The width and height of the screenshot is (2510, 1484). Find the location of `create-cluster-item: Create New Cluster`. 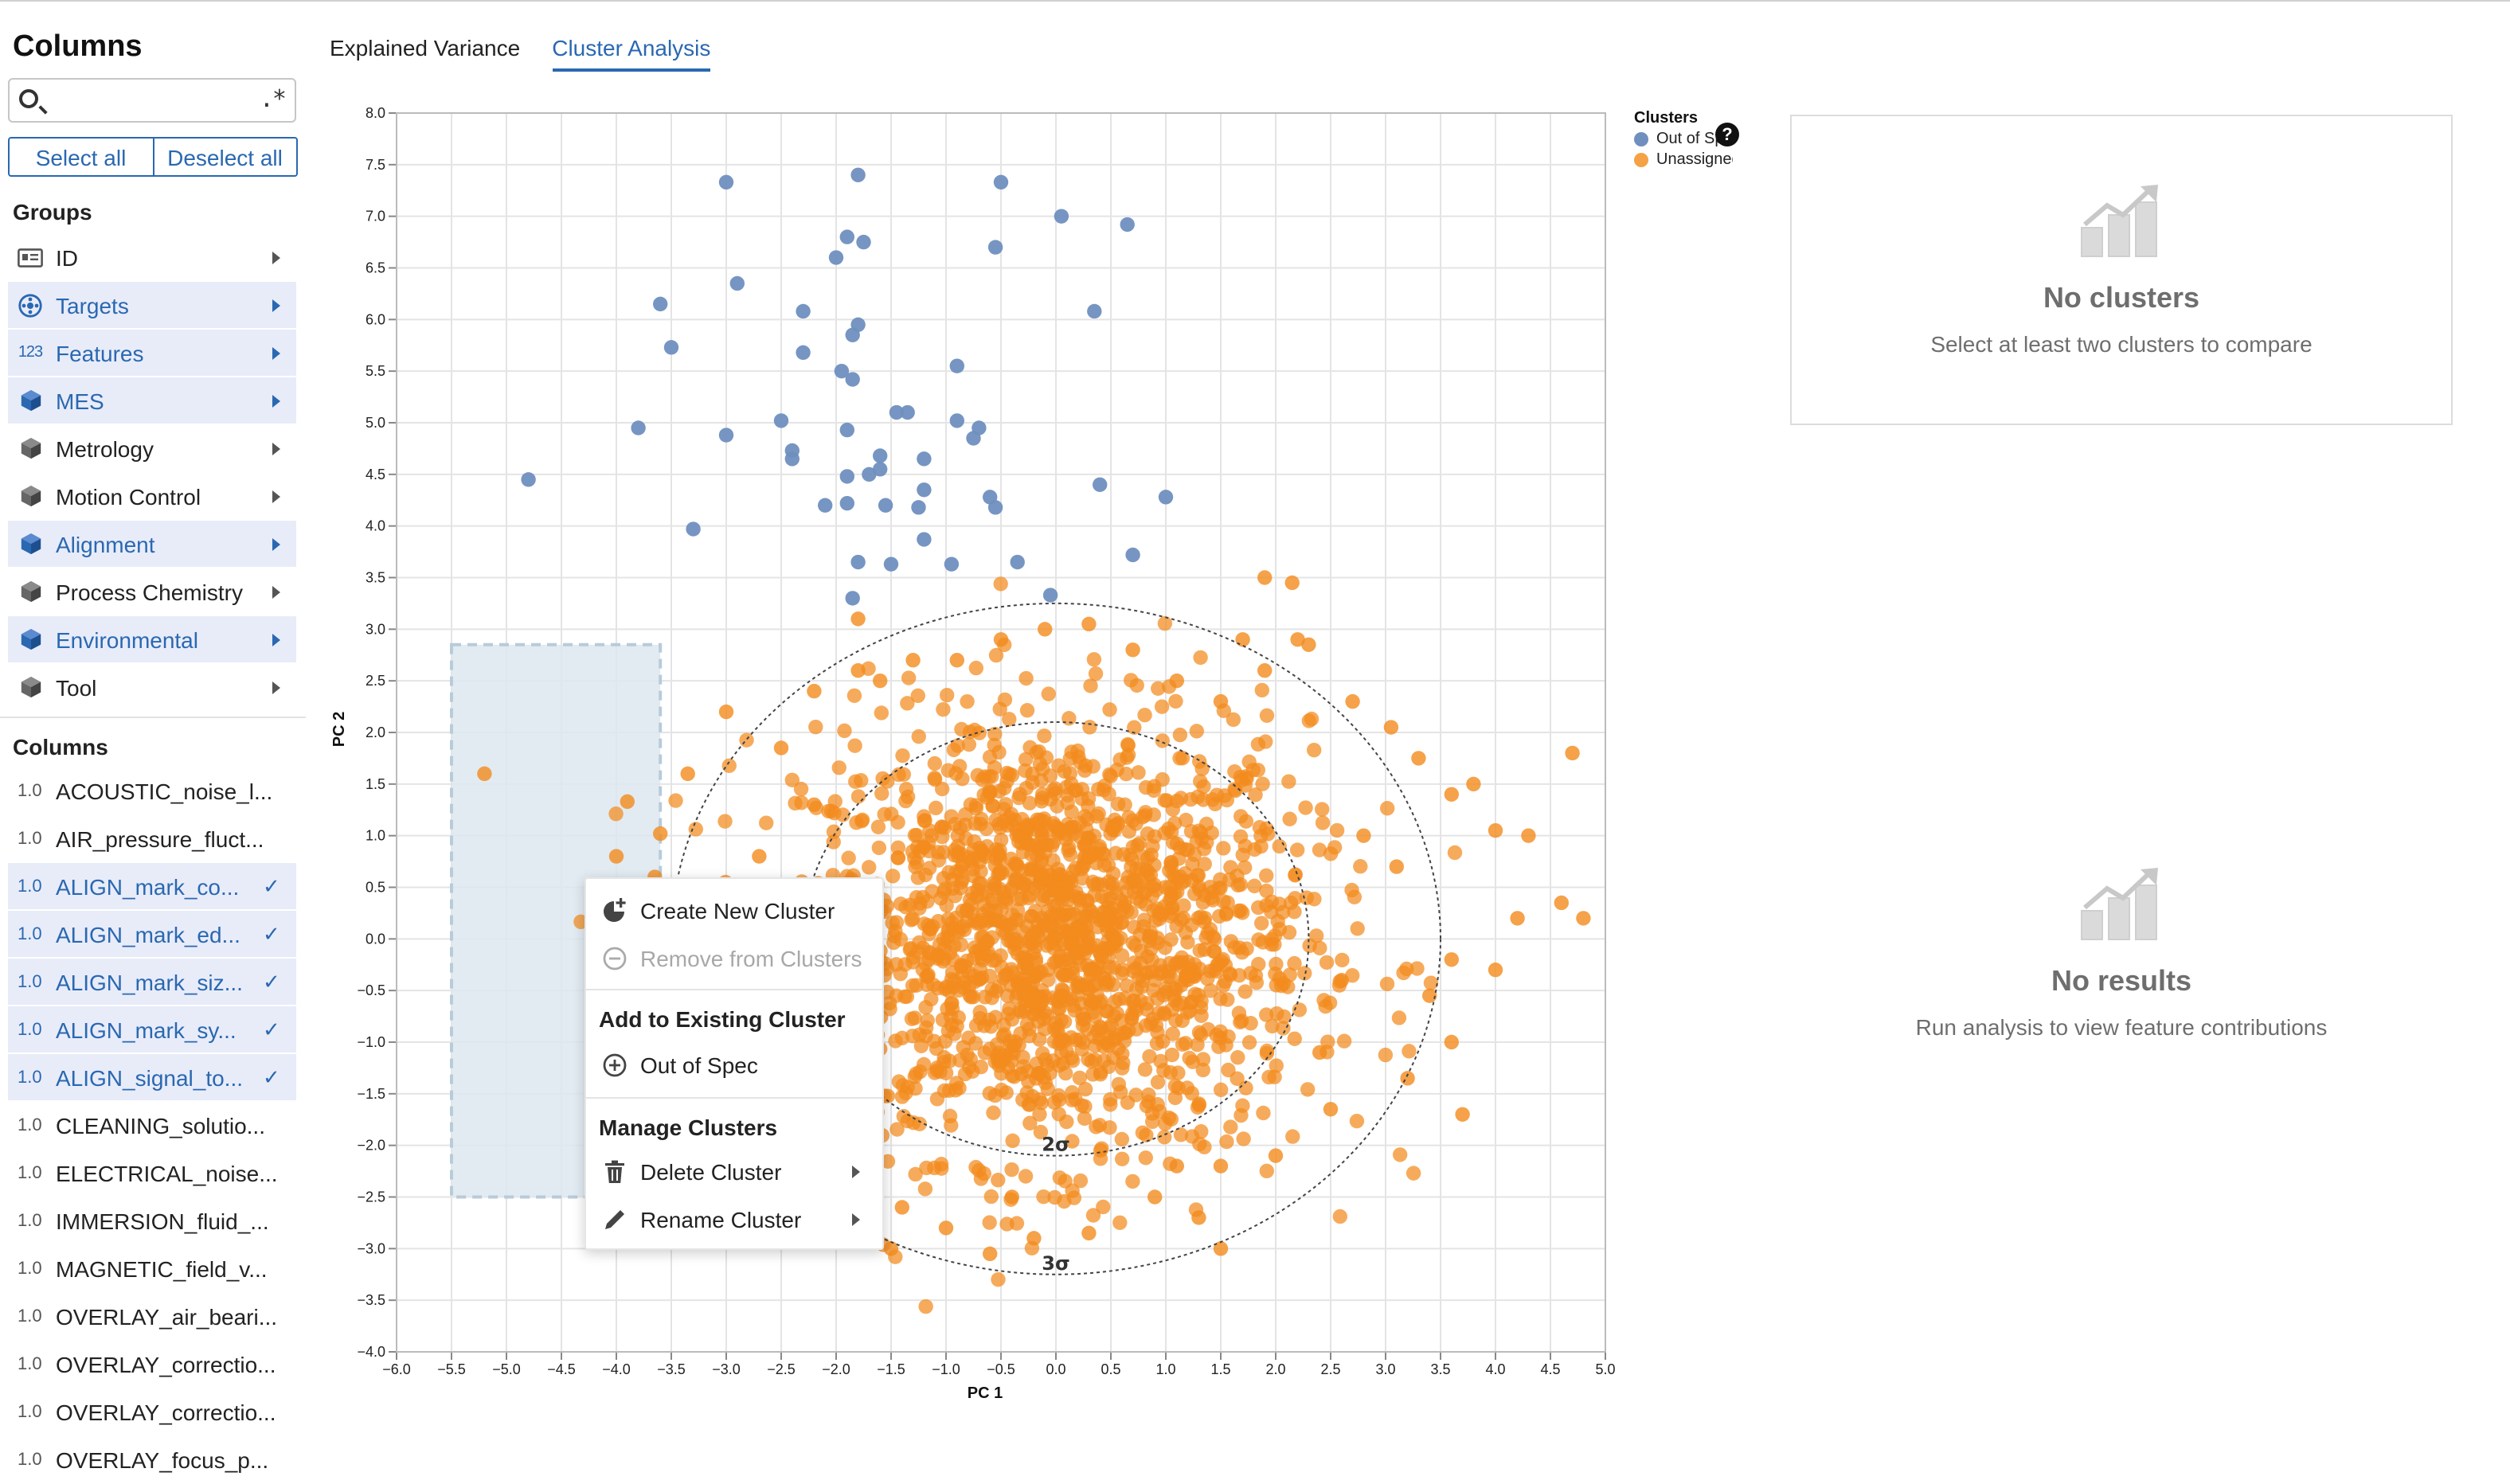

create-cluster-item: Create New Cluster is located at coordinates (734, 910).